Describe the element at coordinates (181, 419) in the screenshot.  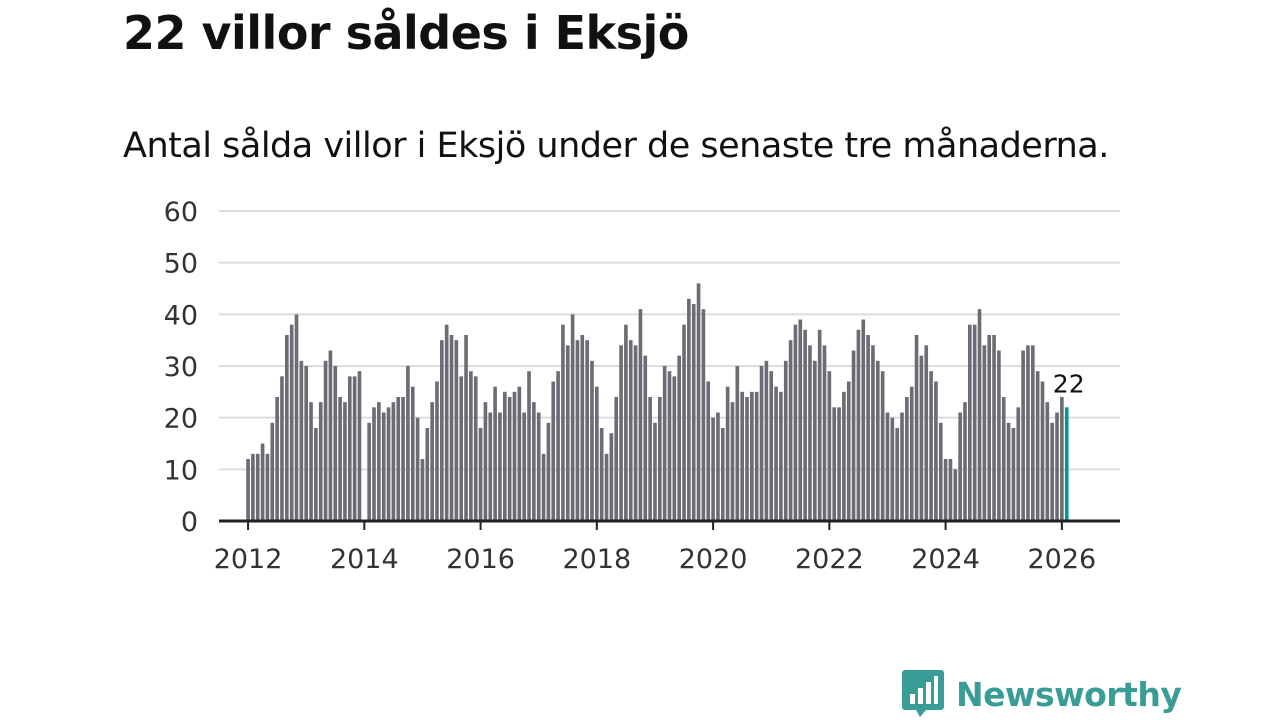
I see `y-tick-label: 20` at that location.